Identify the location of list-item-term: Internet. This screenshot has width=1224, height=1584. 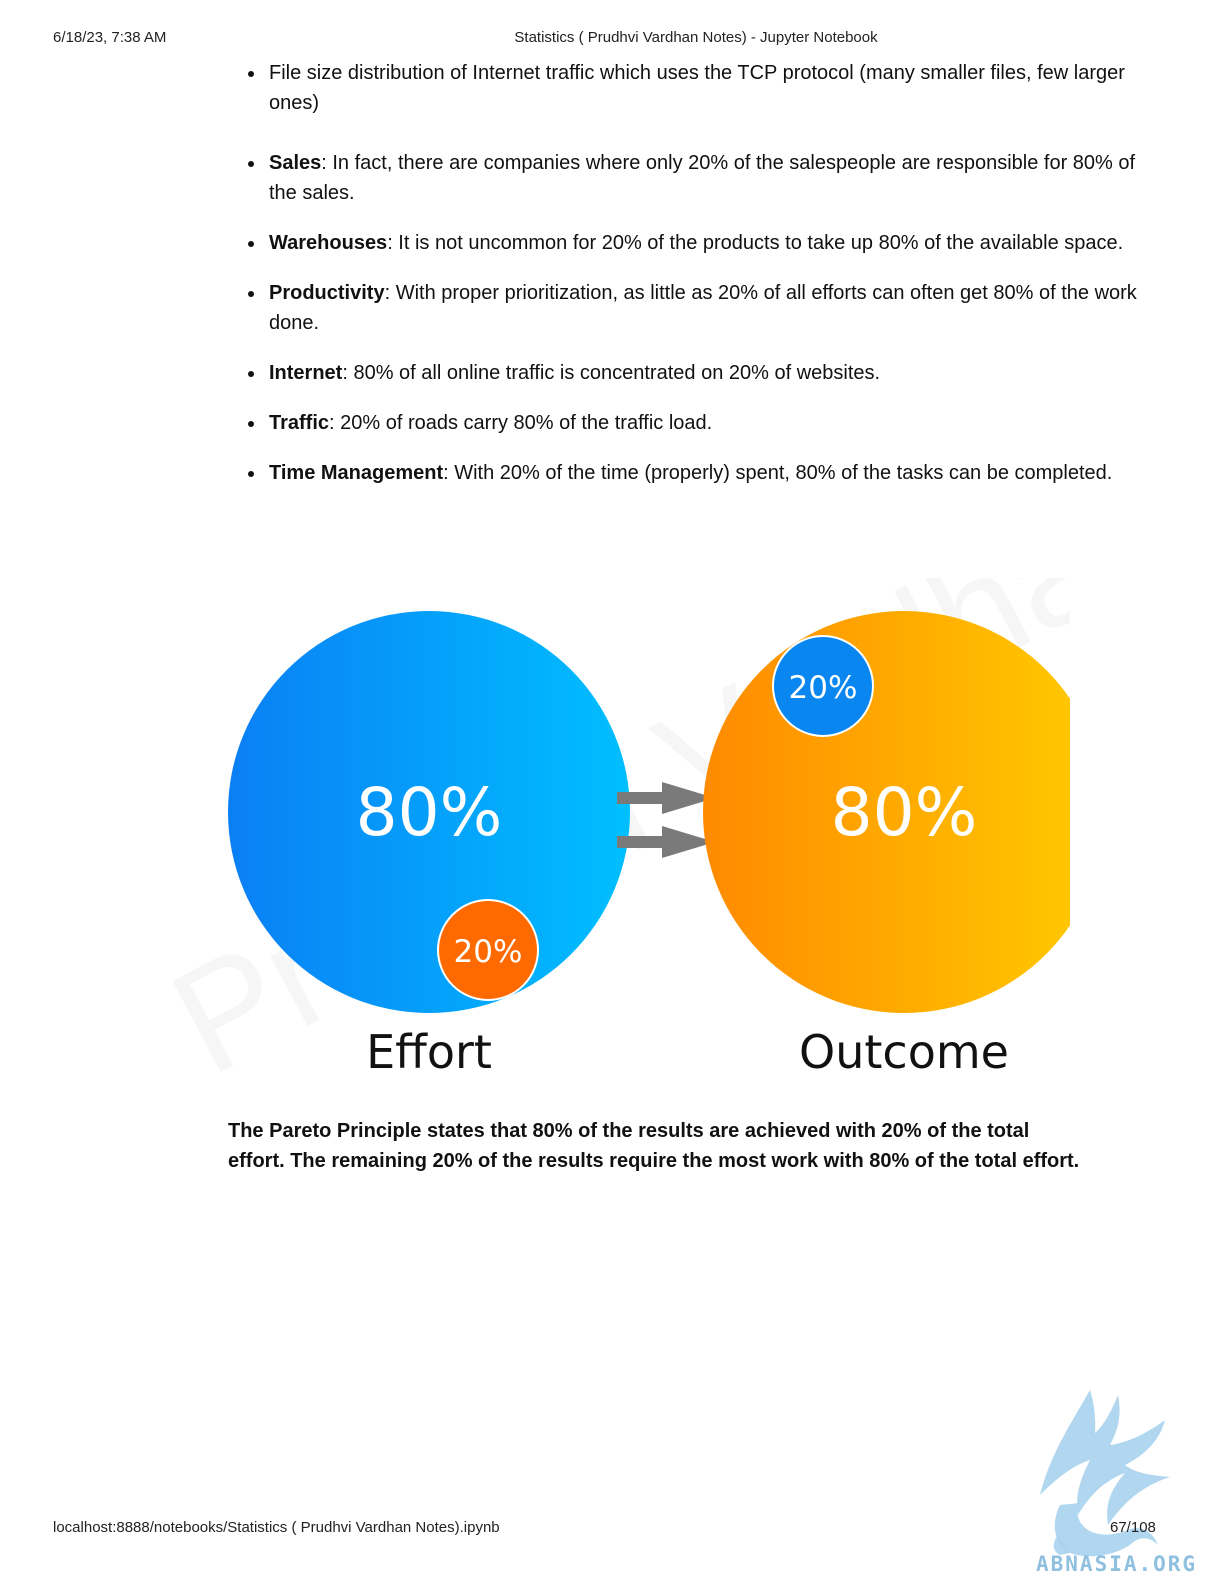
(306, 373).